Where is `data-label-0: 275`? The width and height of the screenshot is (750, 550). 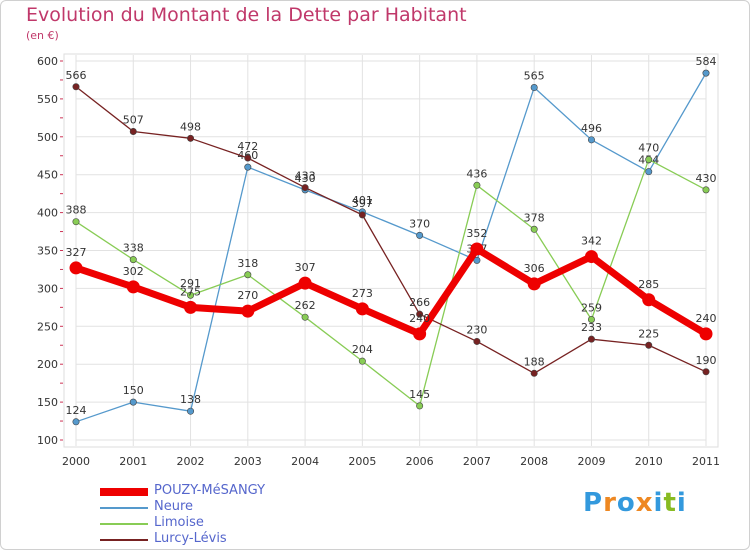 data-label-0: 275 is located at coordinates (190, 291).